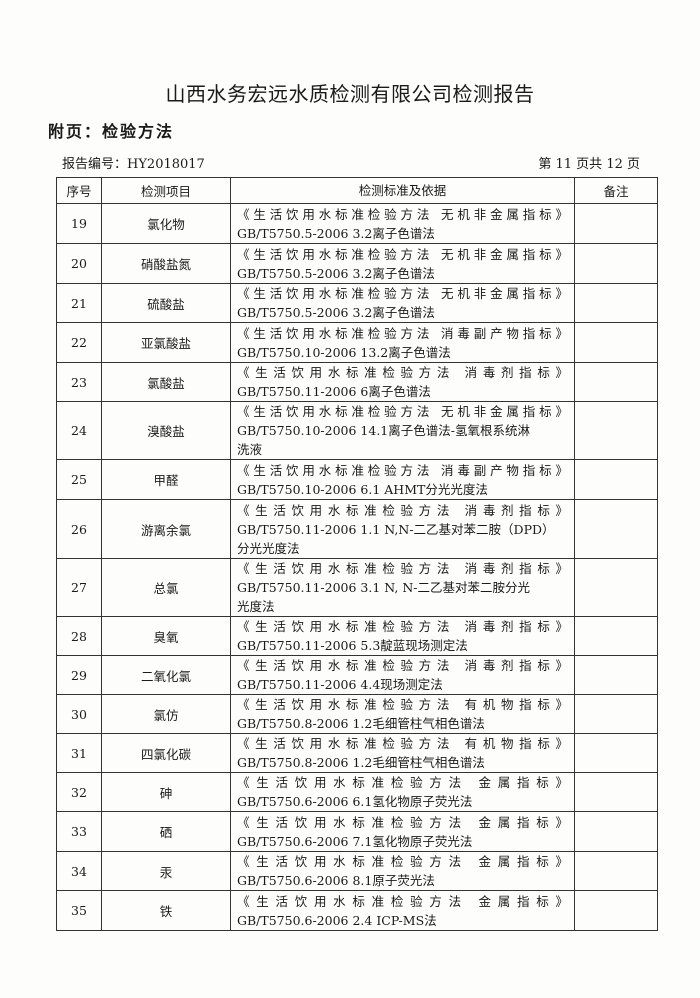  What do you see at coordinates (166, 479) in the screenshot?
I see `test-item: 甲醛` at bounding box center [166, 479].